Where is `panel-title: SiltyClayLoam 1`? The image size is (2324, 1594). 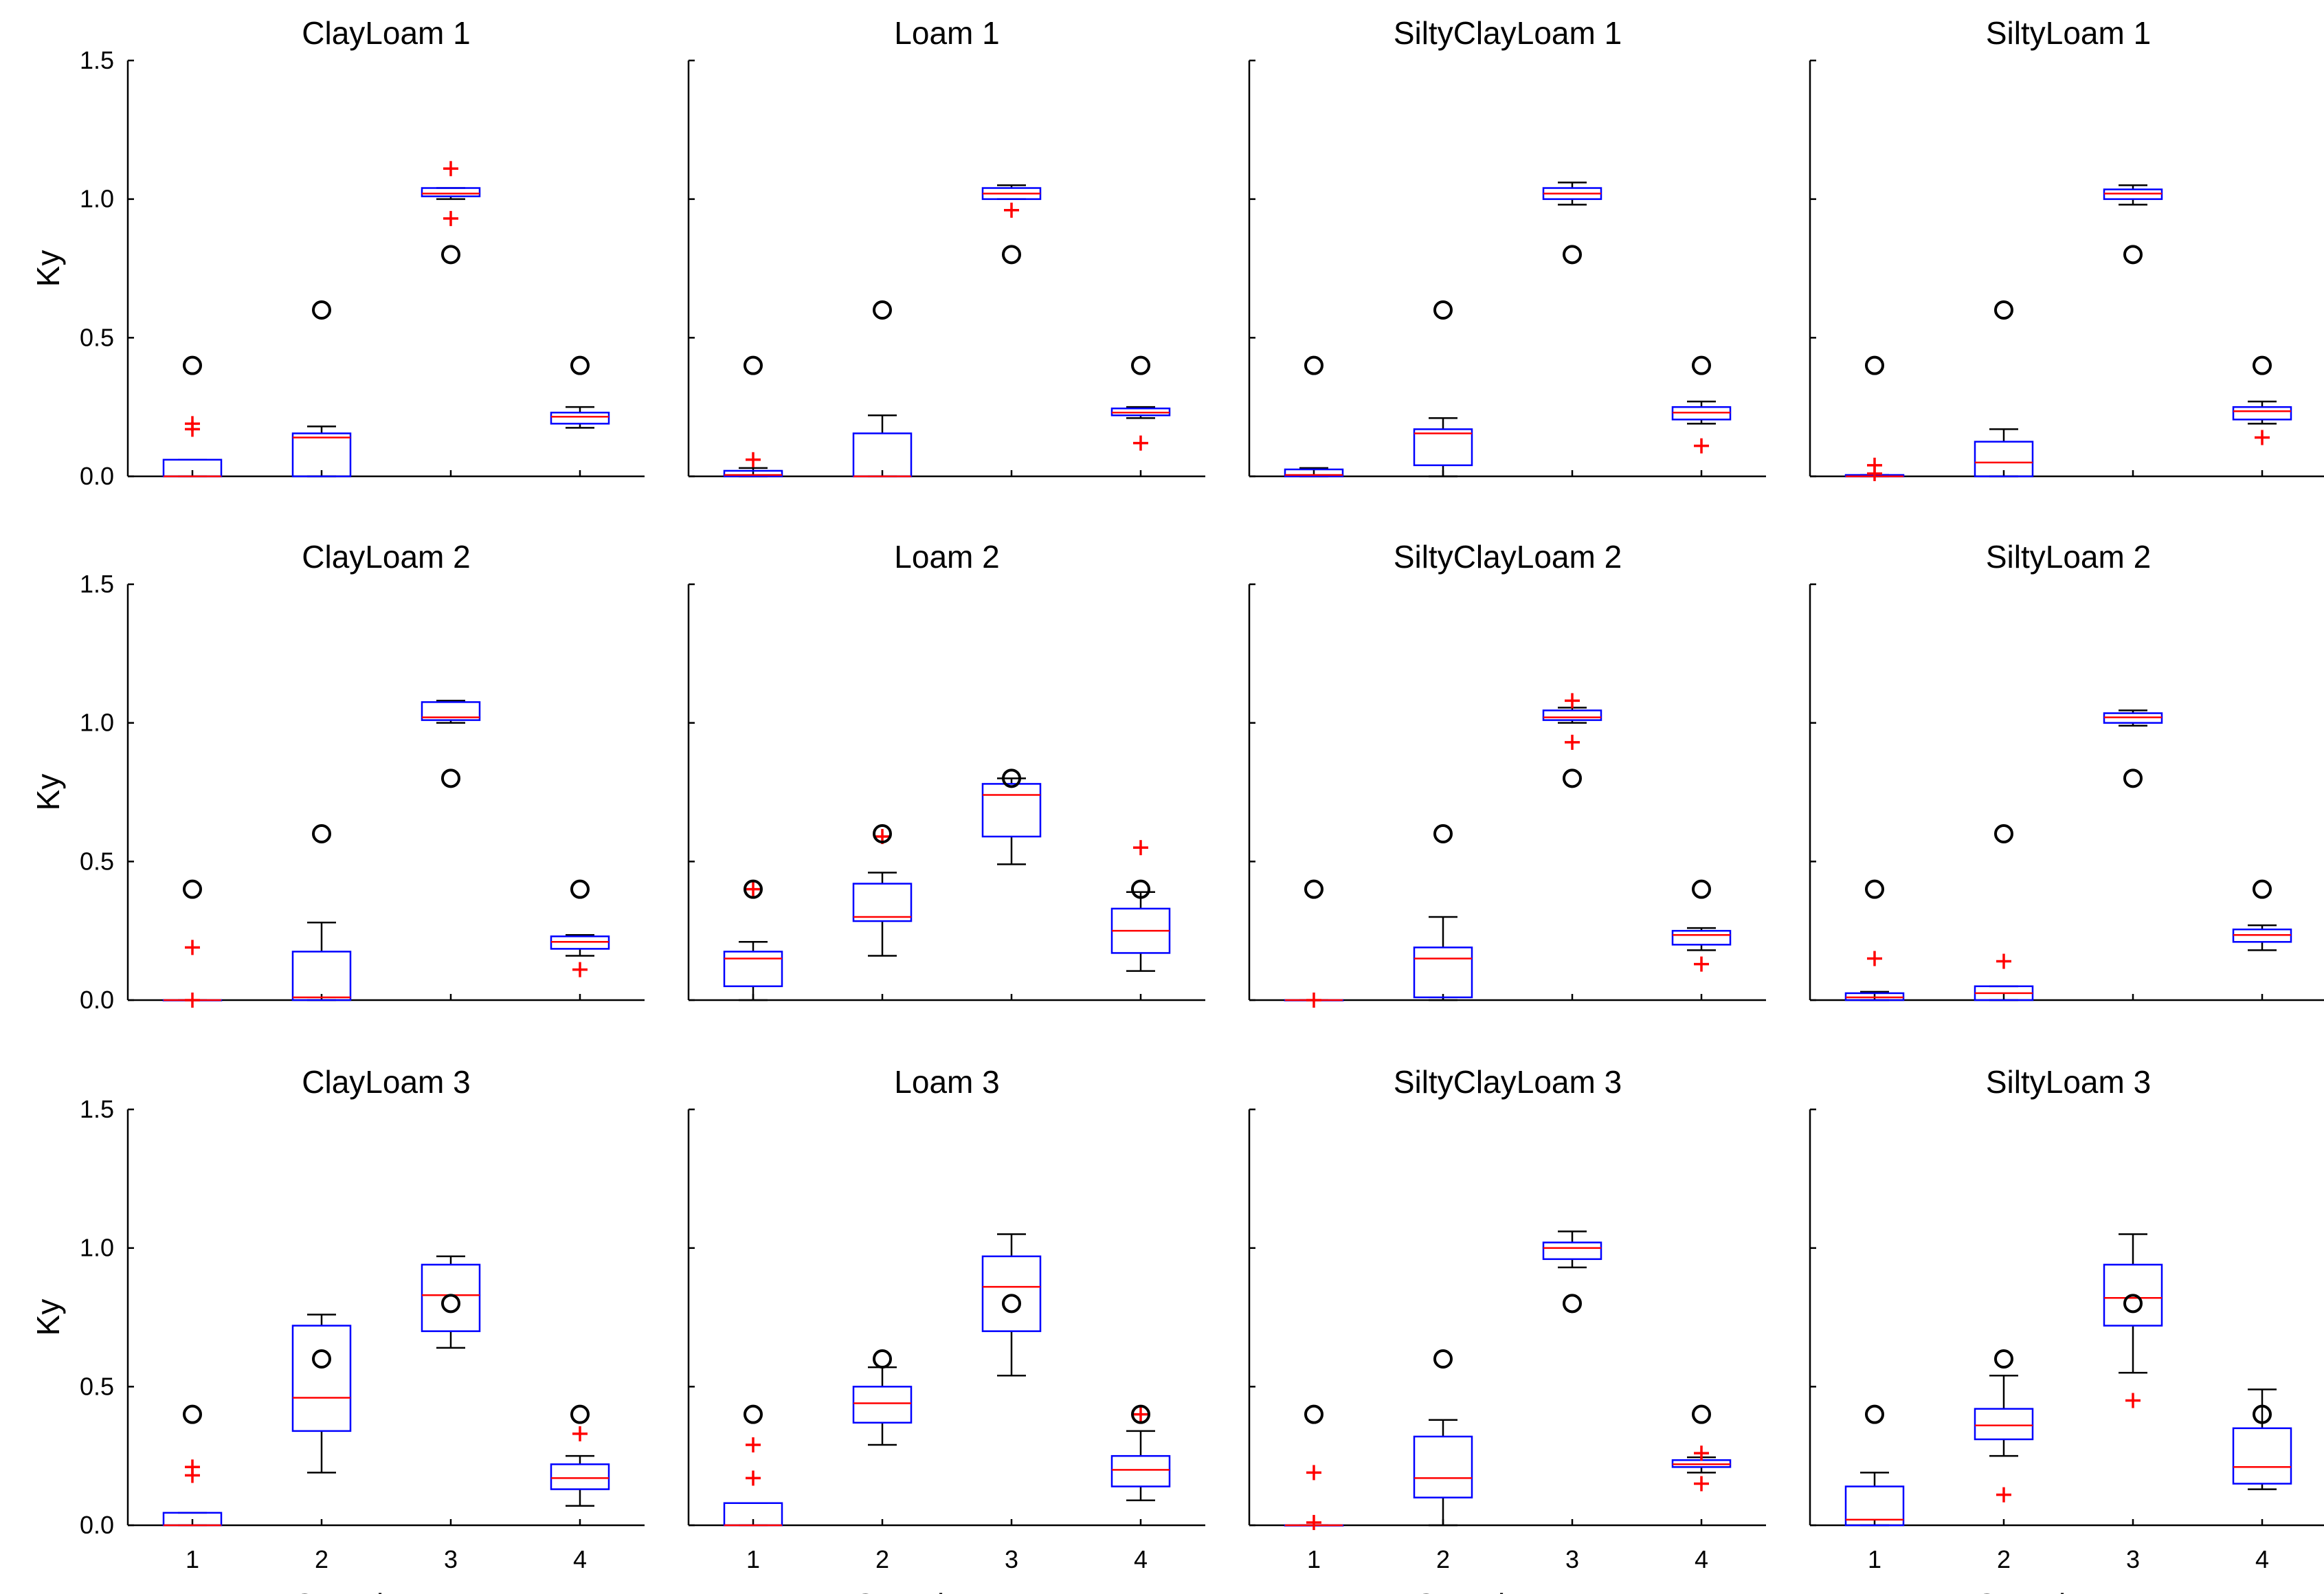 panel-title: SiltyClayLoam 1 is located at coordinates (1508, 33).